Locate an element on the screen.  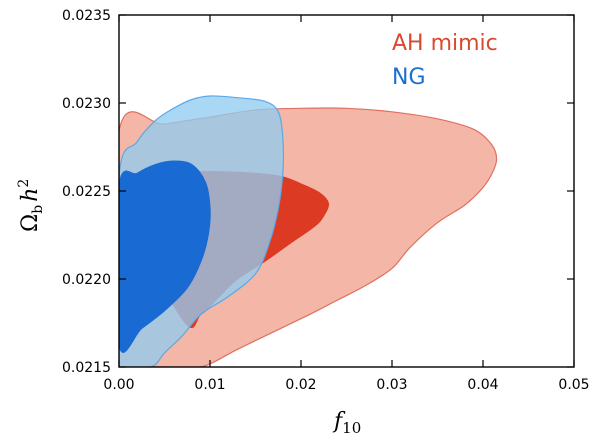
y-tick-label: 0.0215 is located at coordinates (86, 368).